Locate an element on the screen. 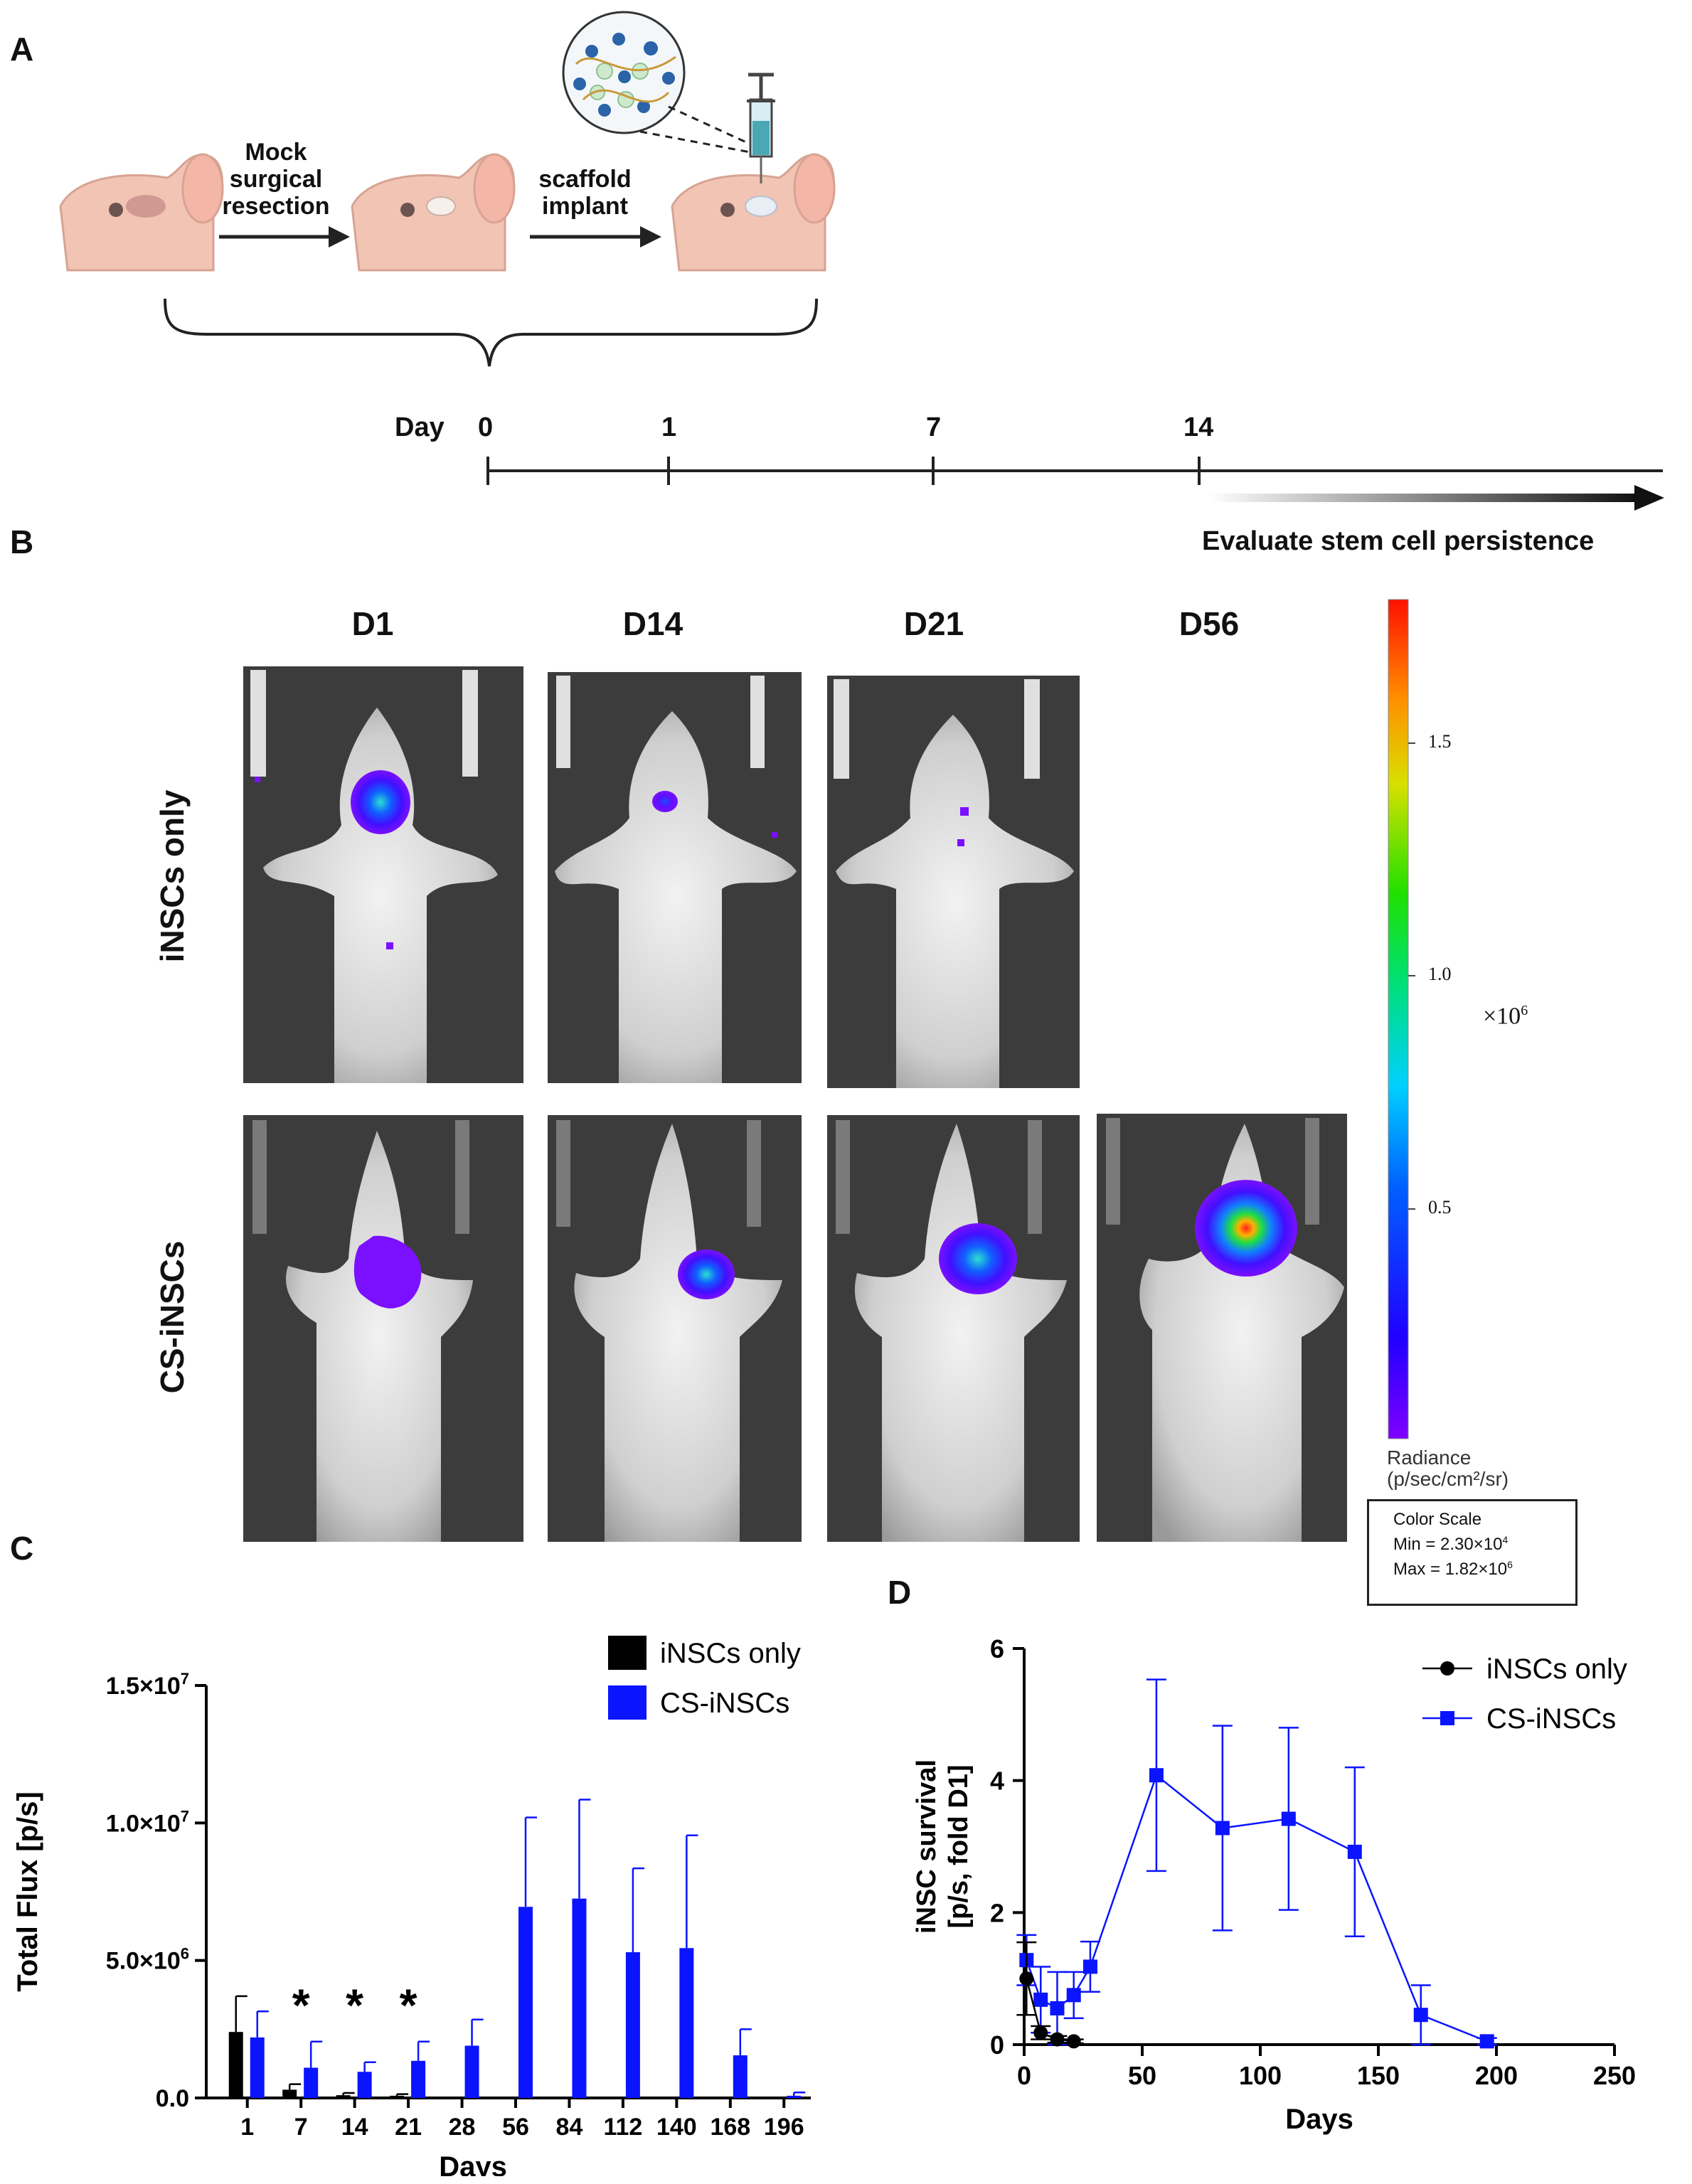  colorbar-tick-1-0: 1.0 is located at coordinates (1440, 974).